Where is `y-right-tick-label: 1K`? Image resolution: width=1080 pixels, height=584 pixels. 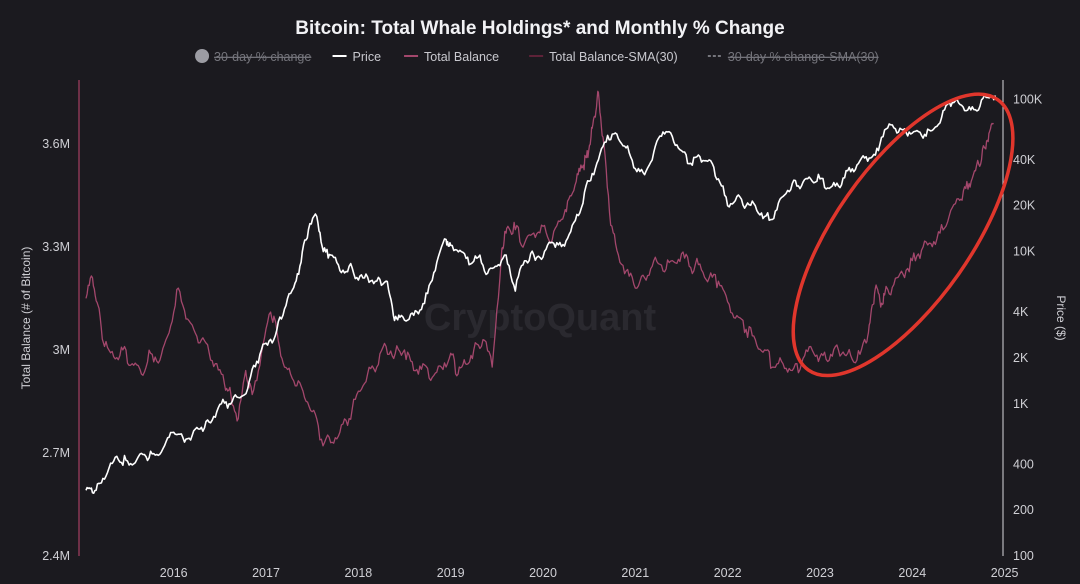 y-right-tick-label: 1K is located at coordinates (1021, 404).